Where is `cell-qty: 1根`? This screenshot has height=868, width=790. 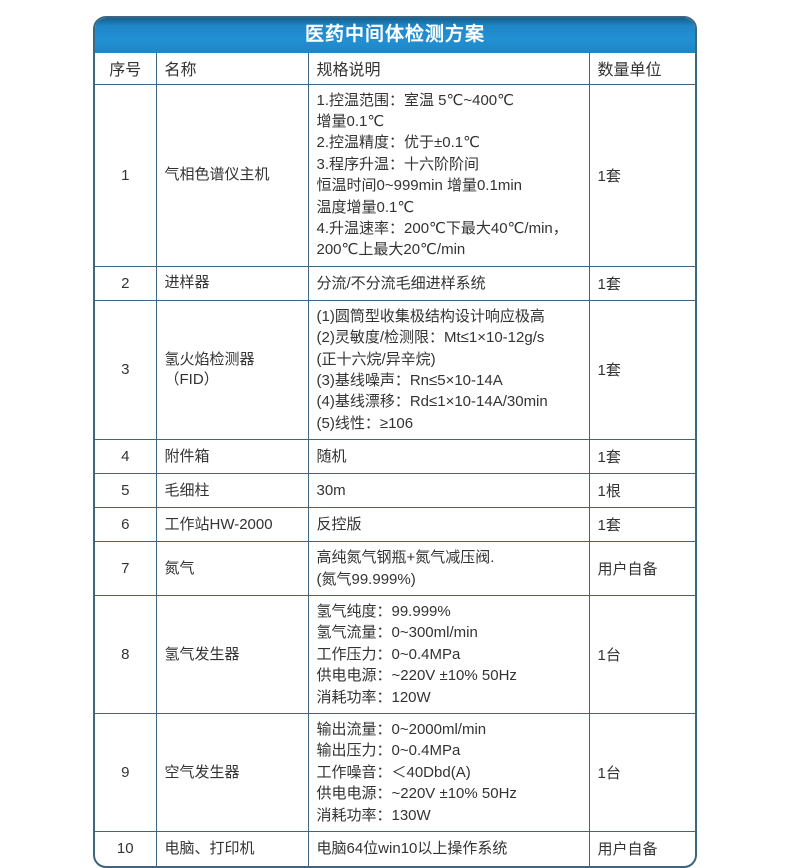
cell-qty: 1根 is located at coordinates (641, 491).